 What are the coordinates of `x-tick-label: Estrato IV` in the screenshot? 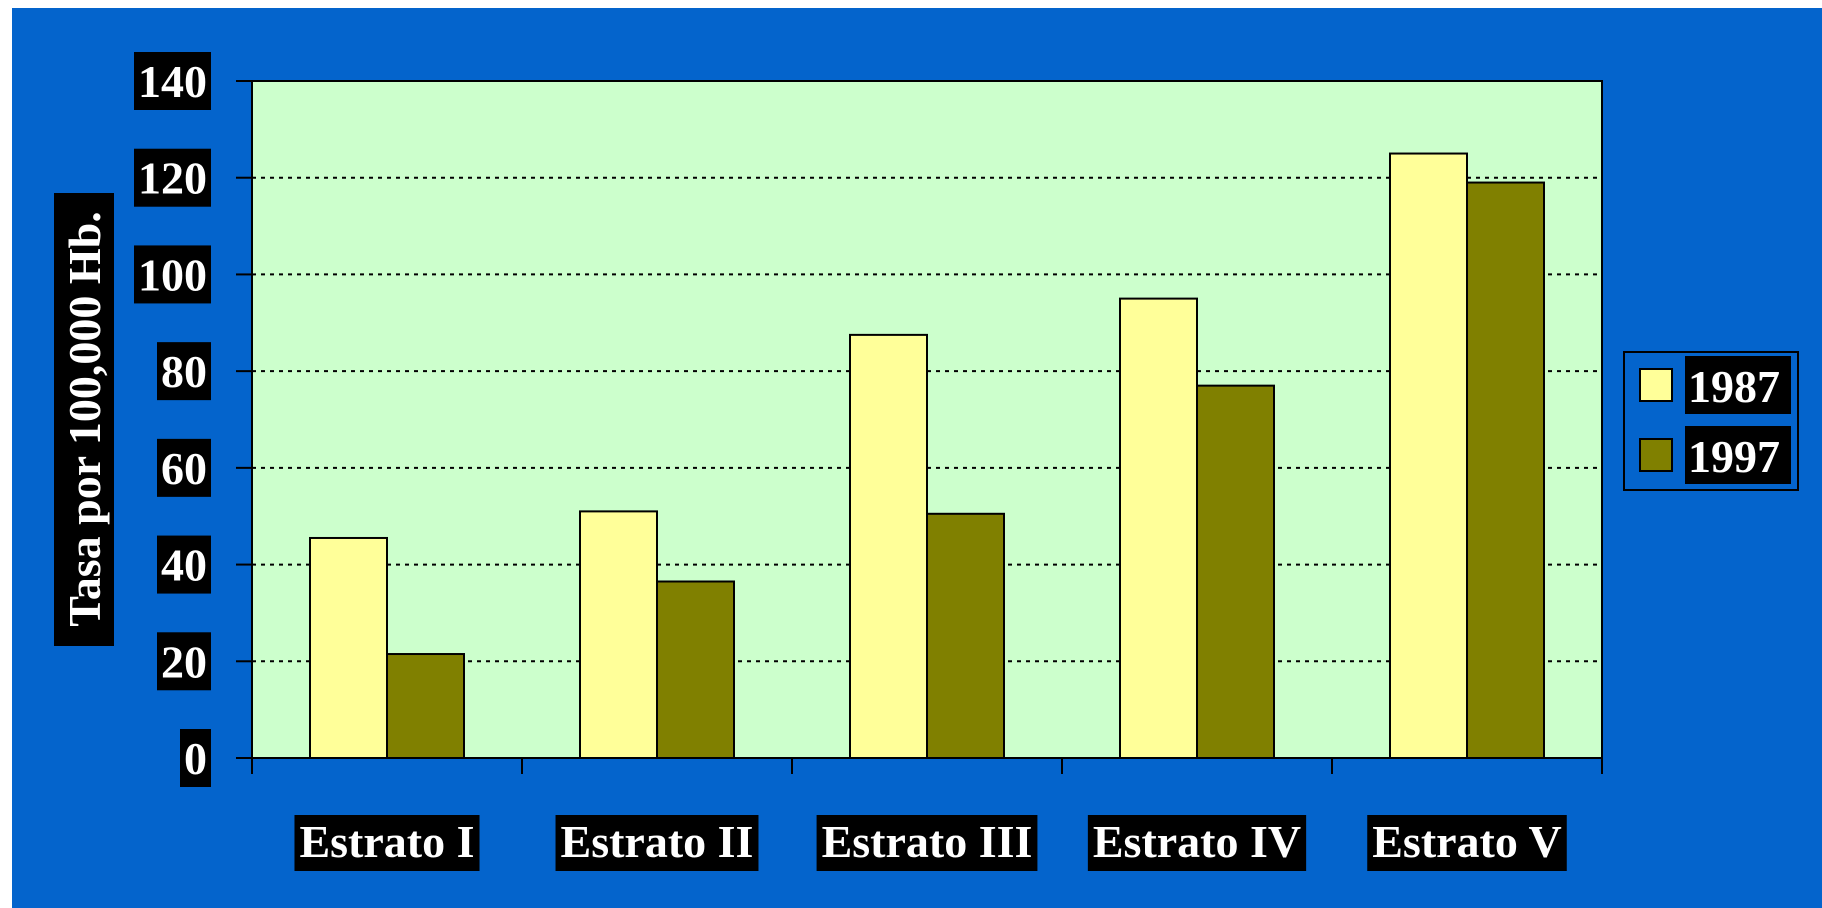 It's located at (1197, 841).